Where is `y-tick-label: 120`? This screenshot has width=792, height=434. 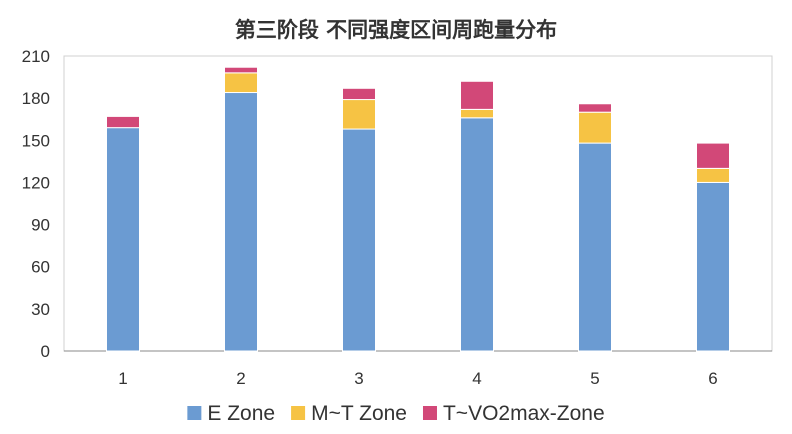
y-tick-label: 120 is located at coordinates (36, 182).